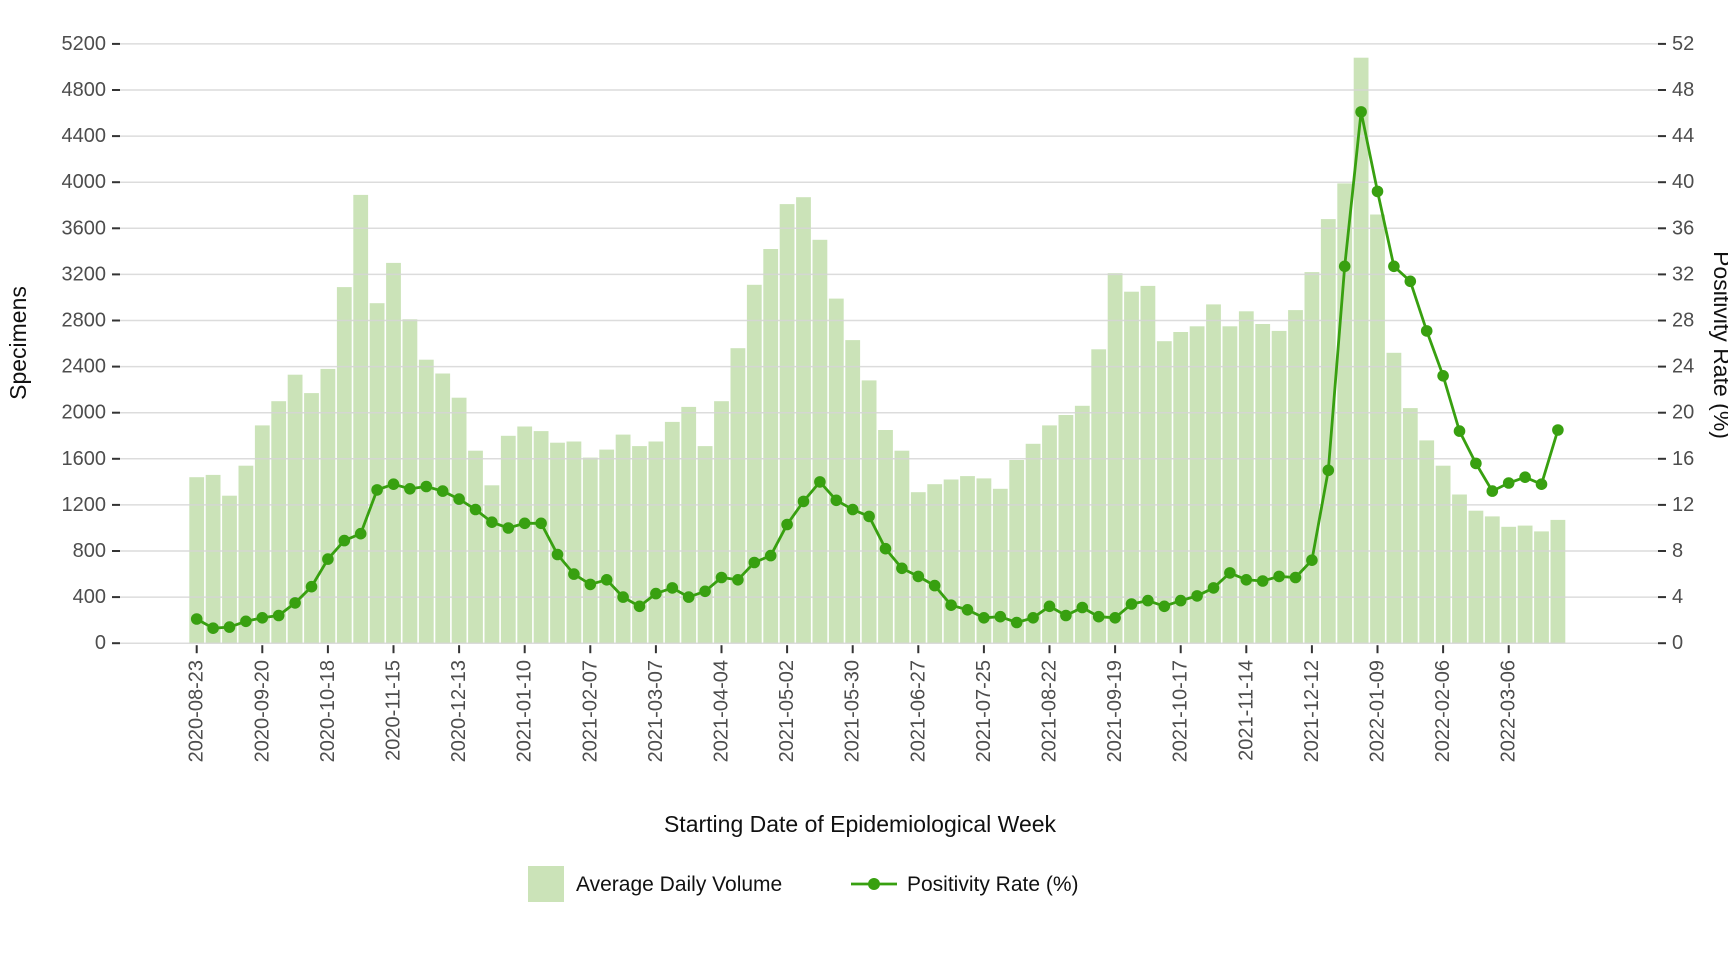  What do you see at coordinates (993, 884) in the screenshot?
I see `legend-positivity-label: Positivity Rate (%)` at bounding box center [993, 884].